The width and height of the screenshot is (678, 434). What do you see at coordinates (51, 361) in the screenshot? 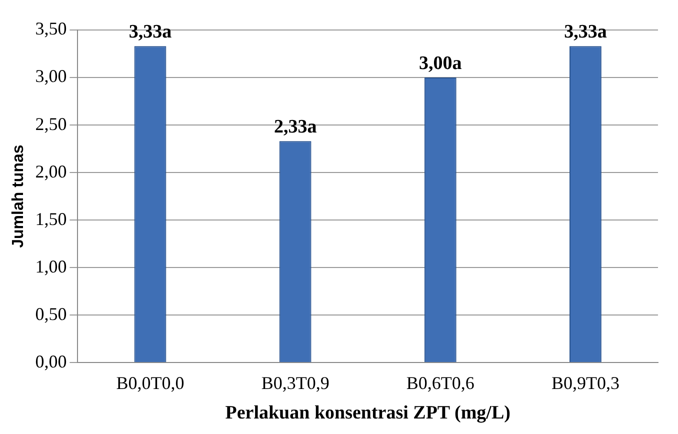
I see `y-tick-label: 0,00` at bounding box center [51, 361].